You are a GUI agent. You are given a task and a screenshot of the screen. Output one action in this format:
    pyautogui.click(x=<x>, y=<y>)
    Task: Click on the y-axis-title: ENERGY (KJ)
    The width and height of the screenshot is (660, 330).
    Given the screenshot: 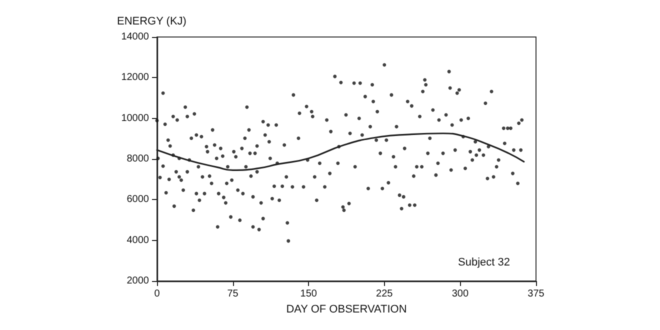 What is the action you would take?
    pyautogui.click(x=151, y=22)
    